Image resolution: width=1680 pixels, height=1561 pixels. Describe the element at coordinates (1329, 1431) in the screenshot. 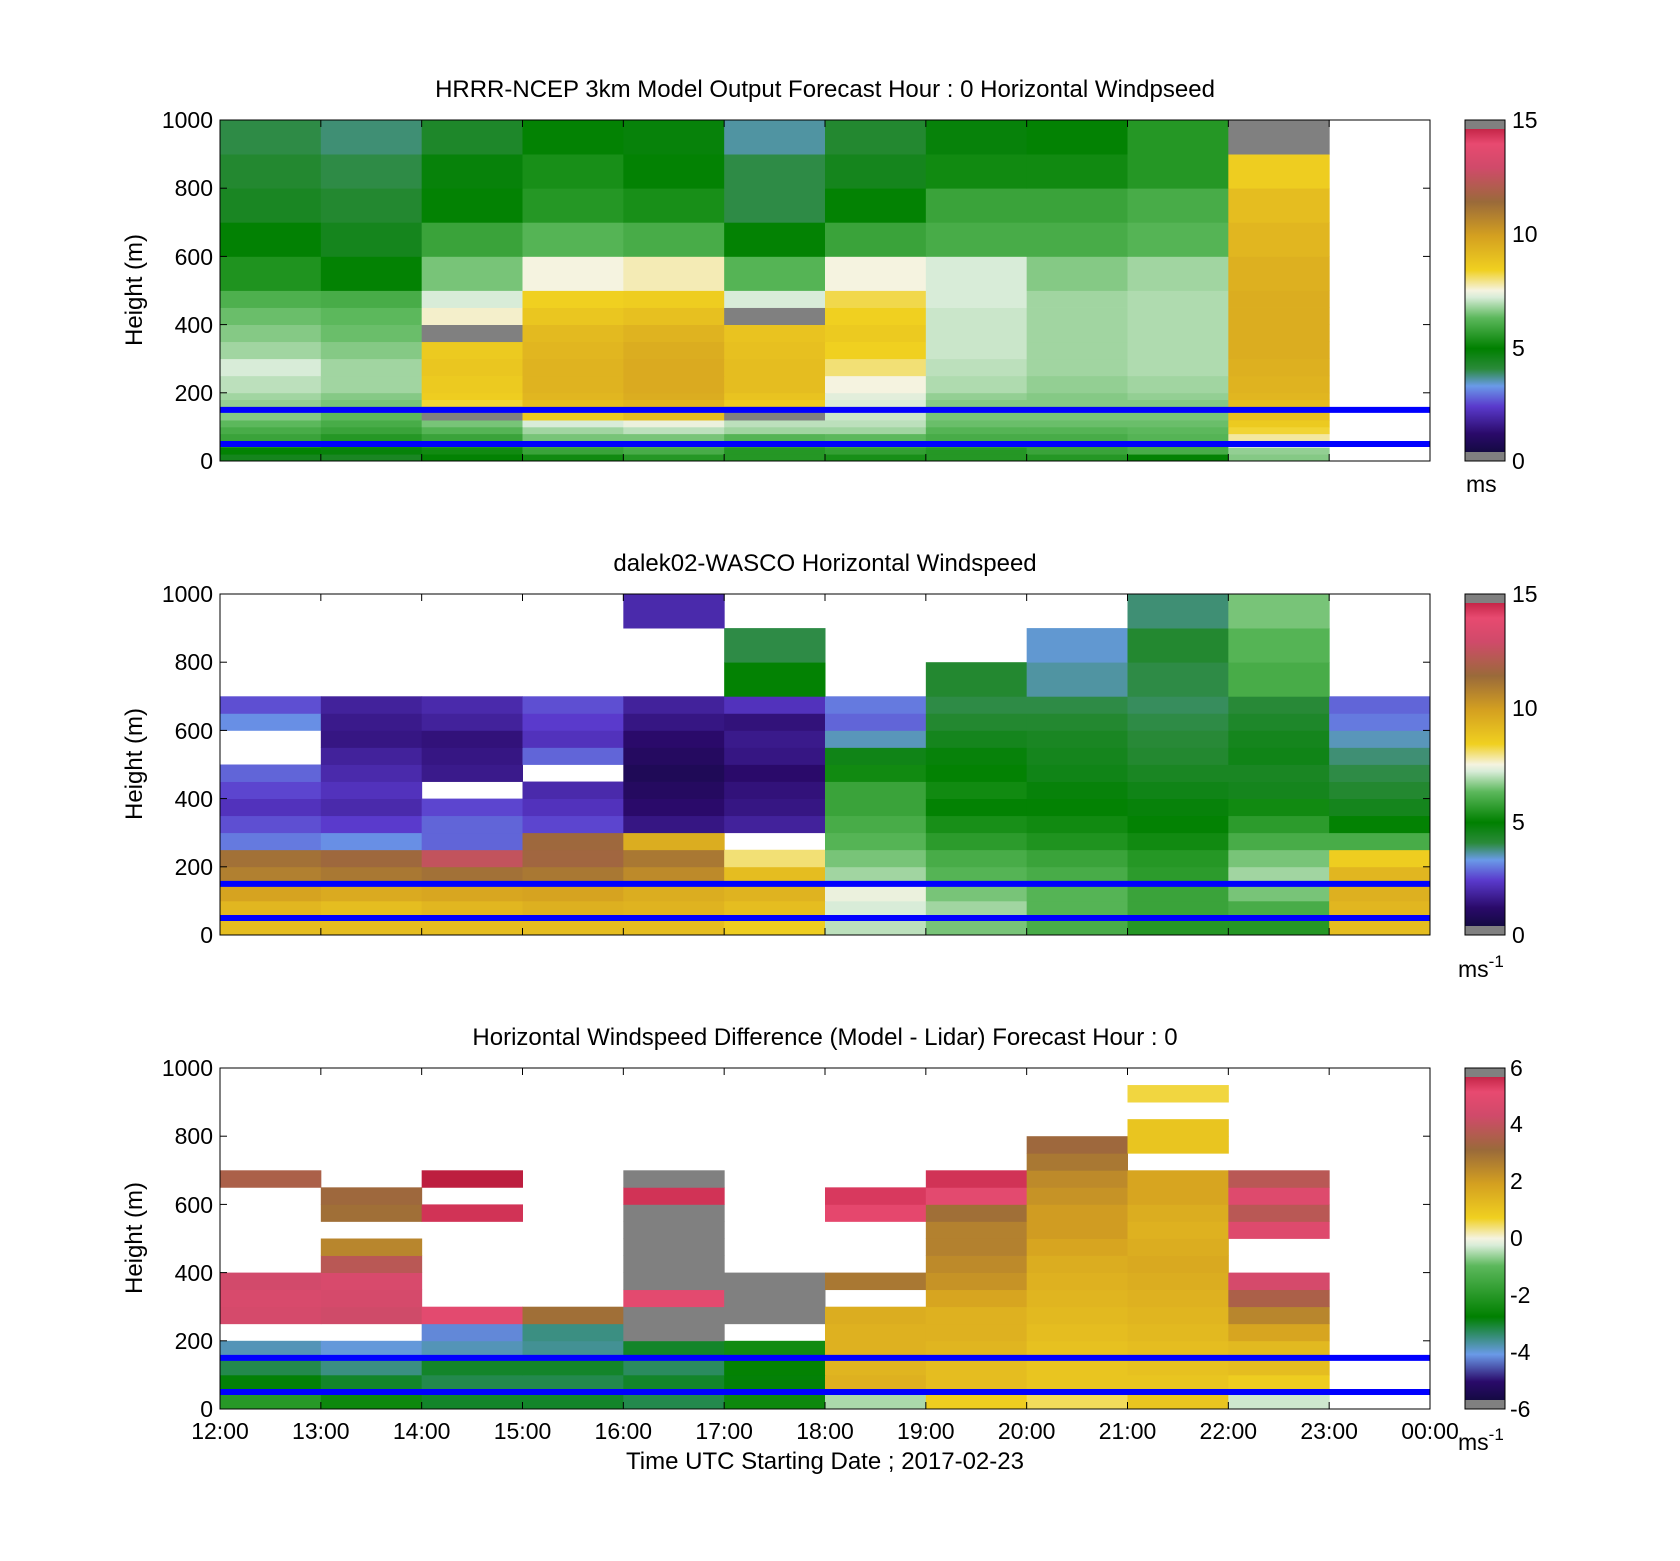

I see `x-tick-label: 23:00` at that location.